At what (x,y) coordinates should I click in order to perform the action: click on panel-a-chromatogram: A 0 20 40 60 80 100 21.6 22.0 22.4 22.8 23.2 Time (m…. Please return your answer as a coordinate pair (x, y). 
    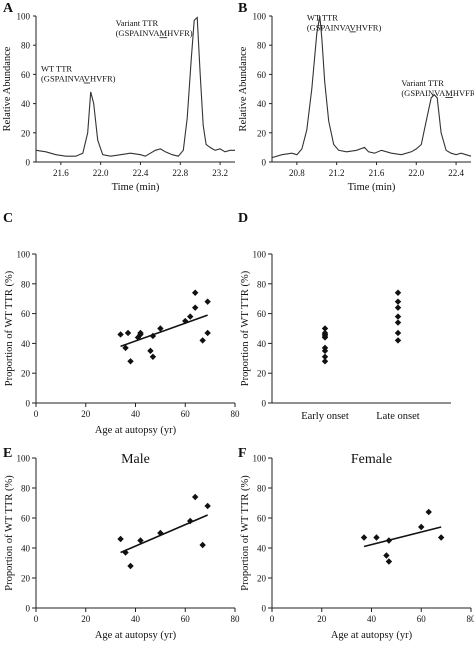
    Looking at the image, I should click on (118, 97).